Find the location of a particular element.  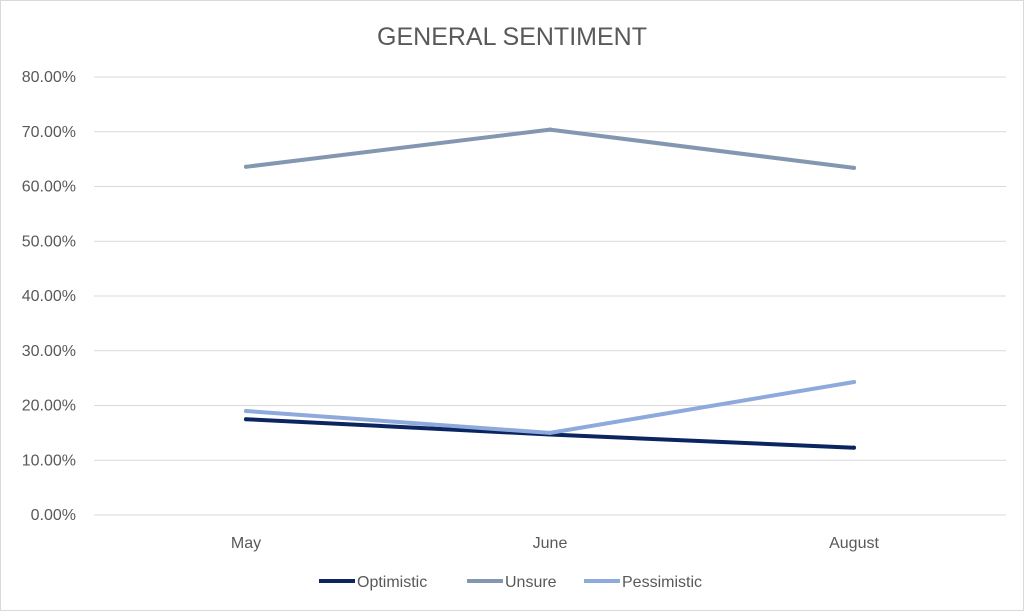

series-line-unsure is located at coordinates (550, 148).